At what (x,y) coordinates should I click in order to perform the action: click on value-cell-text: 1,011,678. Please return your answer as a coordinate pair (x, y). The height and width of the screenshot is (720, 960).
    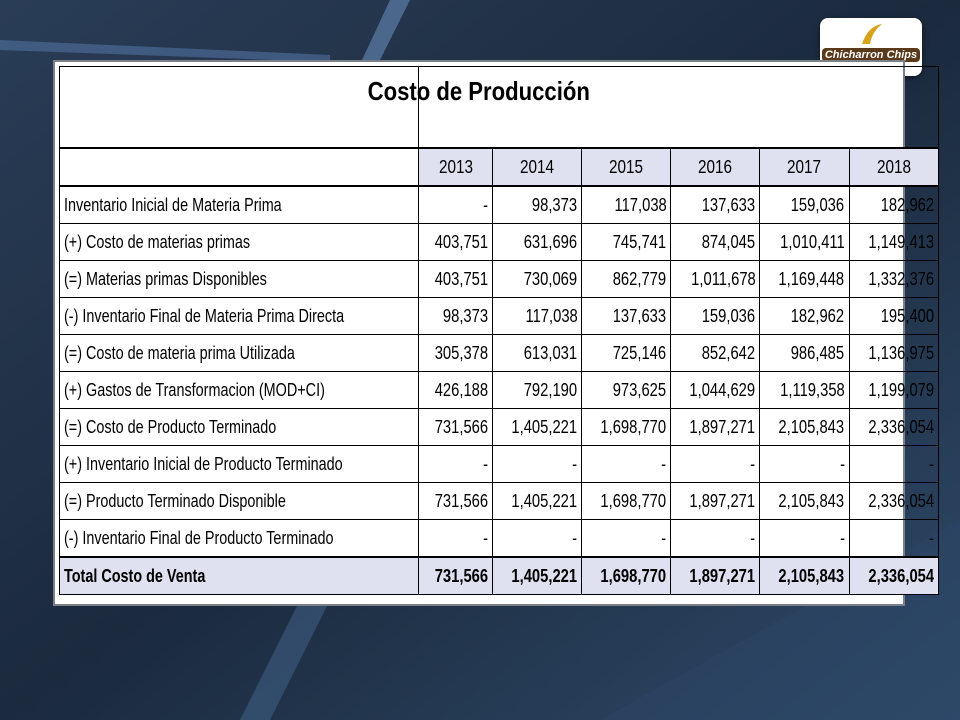
    Looking at the image, I should click on (723, 278).